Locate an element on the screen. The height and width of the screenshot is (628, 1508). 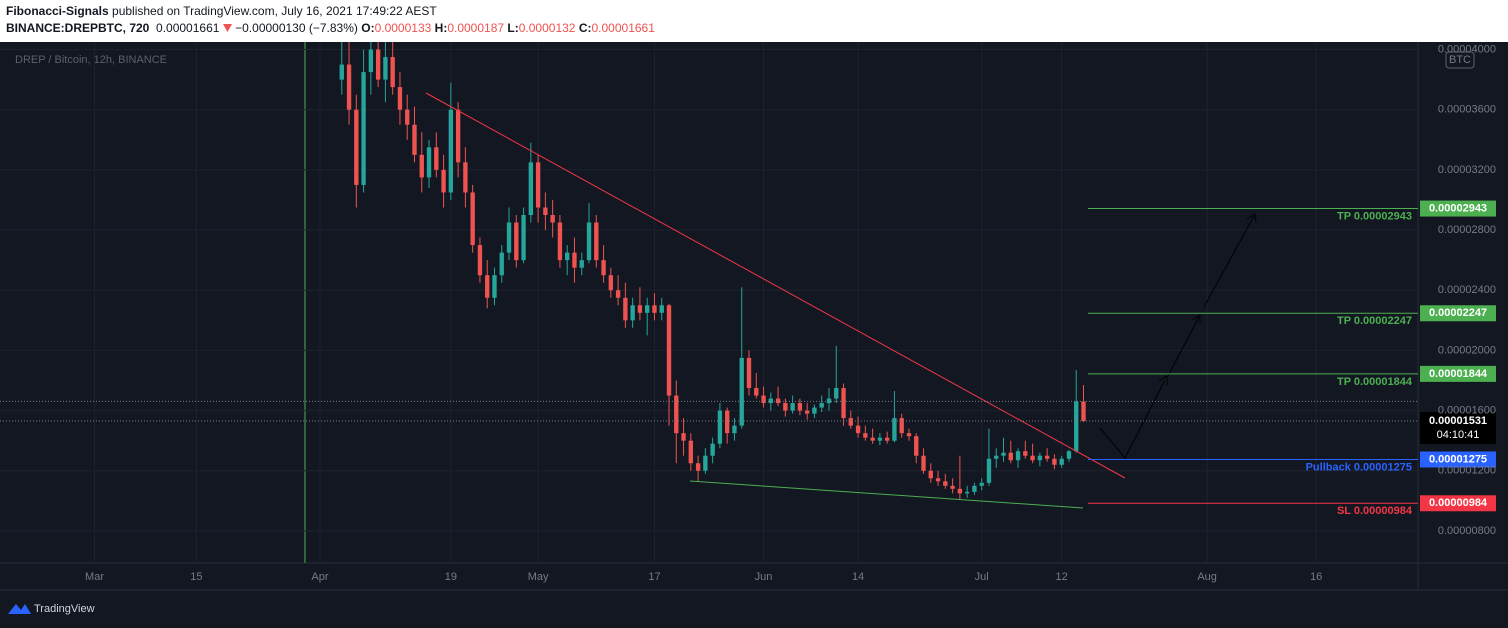
y-tick-label: 0.00003200 is located at coordinates (1467, 170).